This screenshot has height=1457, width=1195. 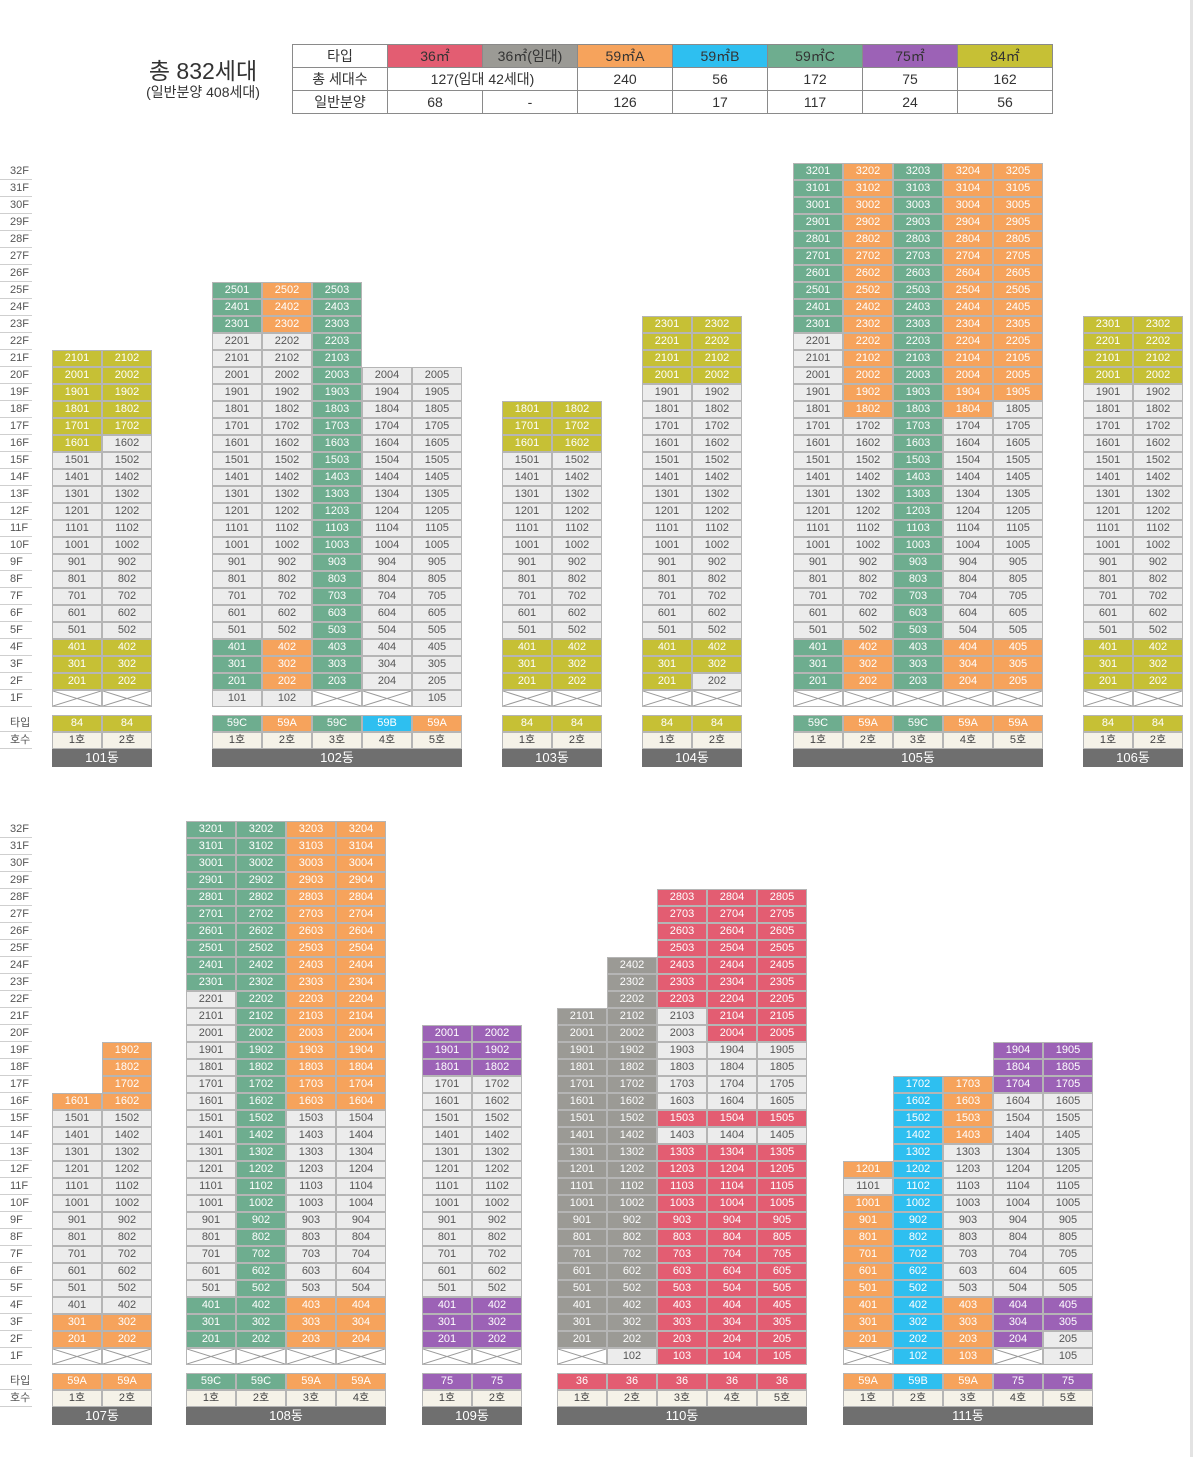 I want to click on unit-cell: 602, so click(x=717, y=613).